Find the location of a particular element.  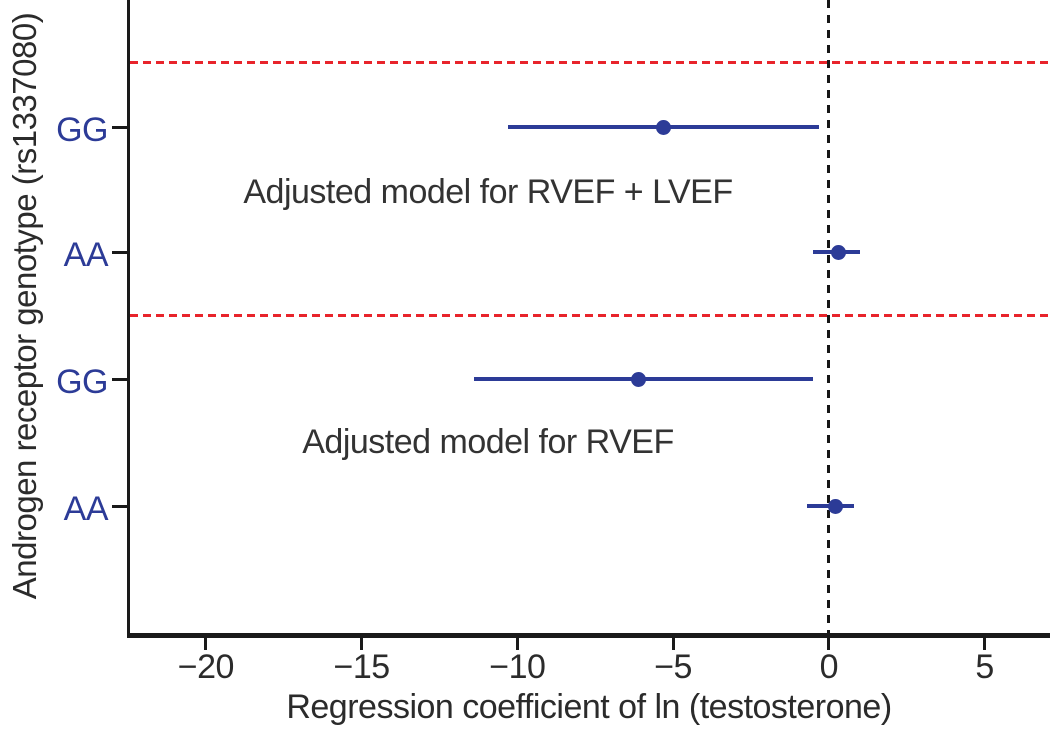

separator-dashed-line-top is located at coordinates (590, 62).